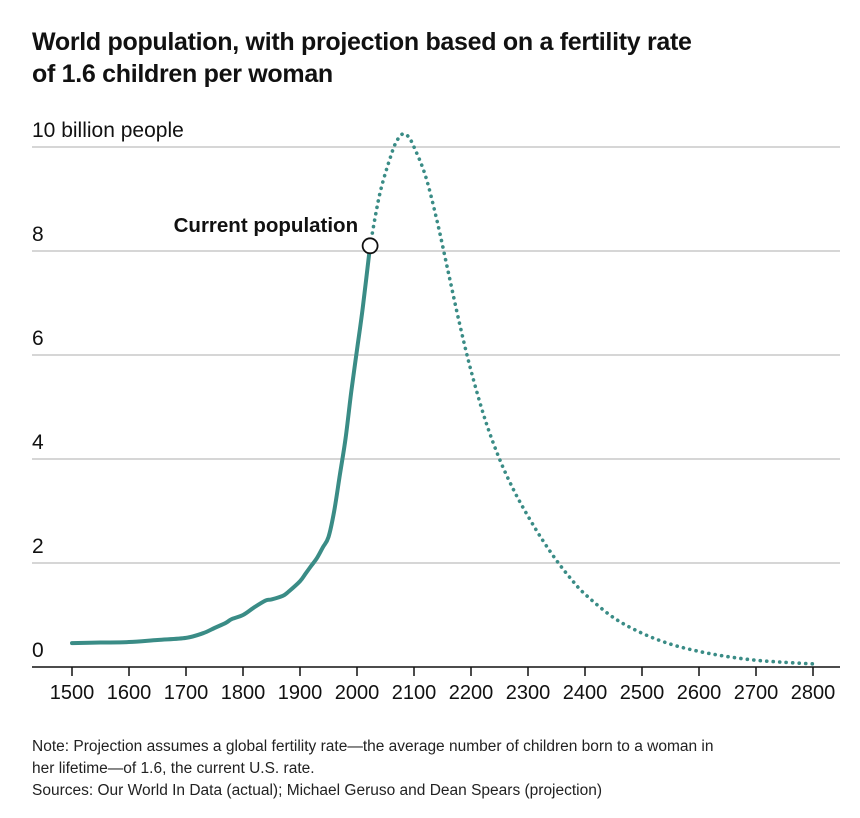 The image size is (860, 818). I want to click on x-tick-label-2700: 2700, so click(756, 693).